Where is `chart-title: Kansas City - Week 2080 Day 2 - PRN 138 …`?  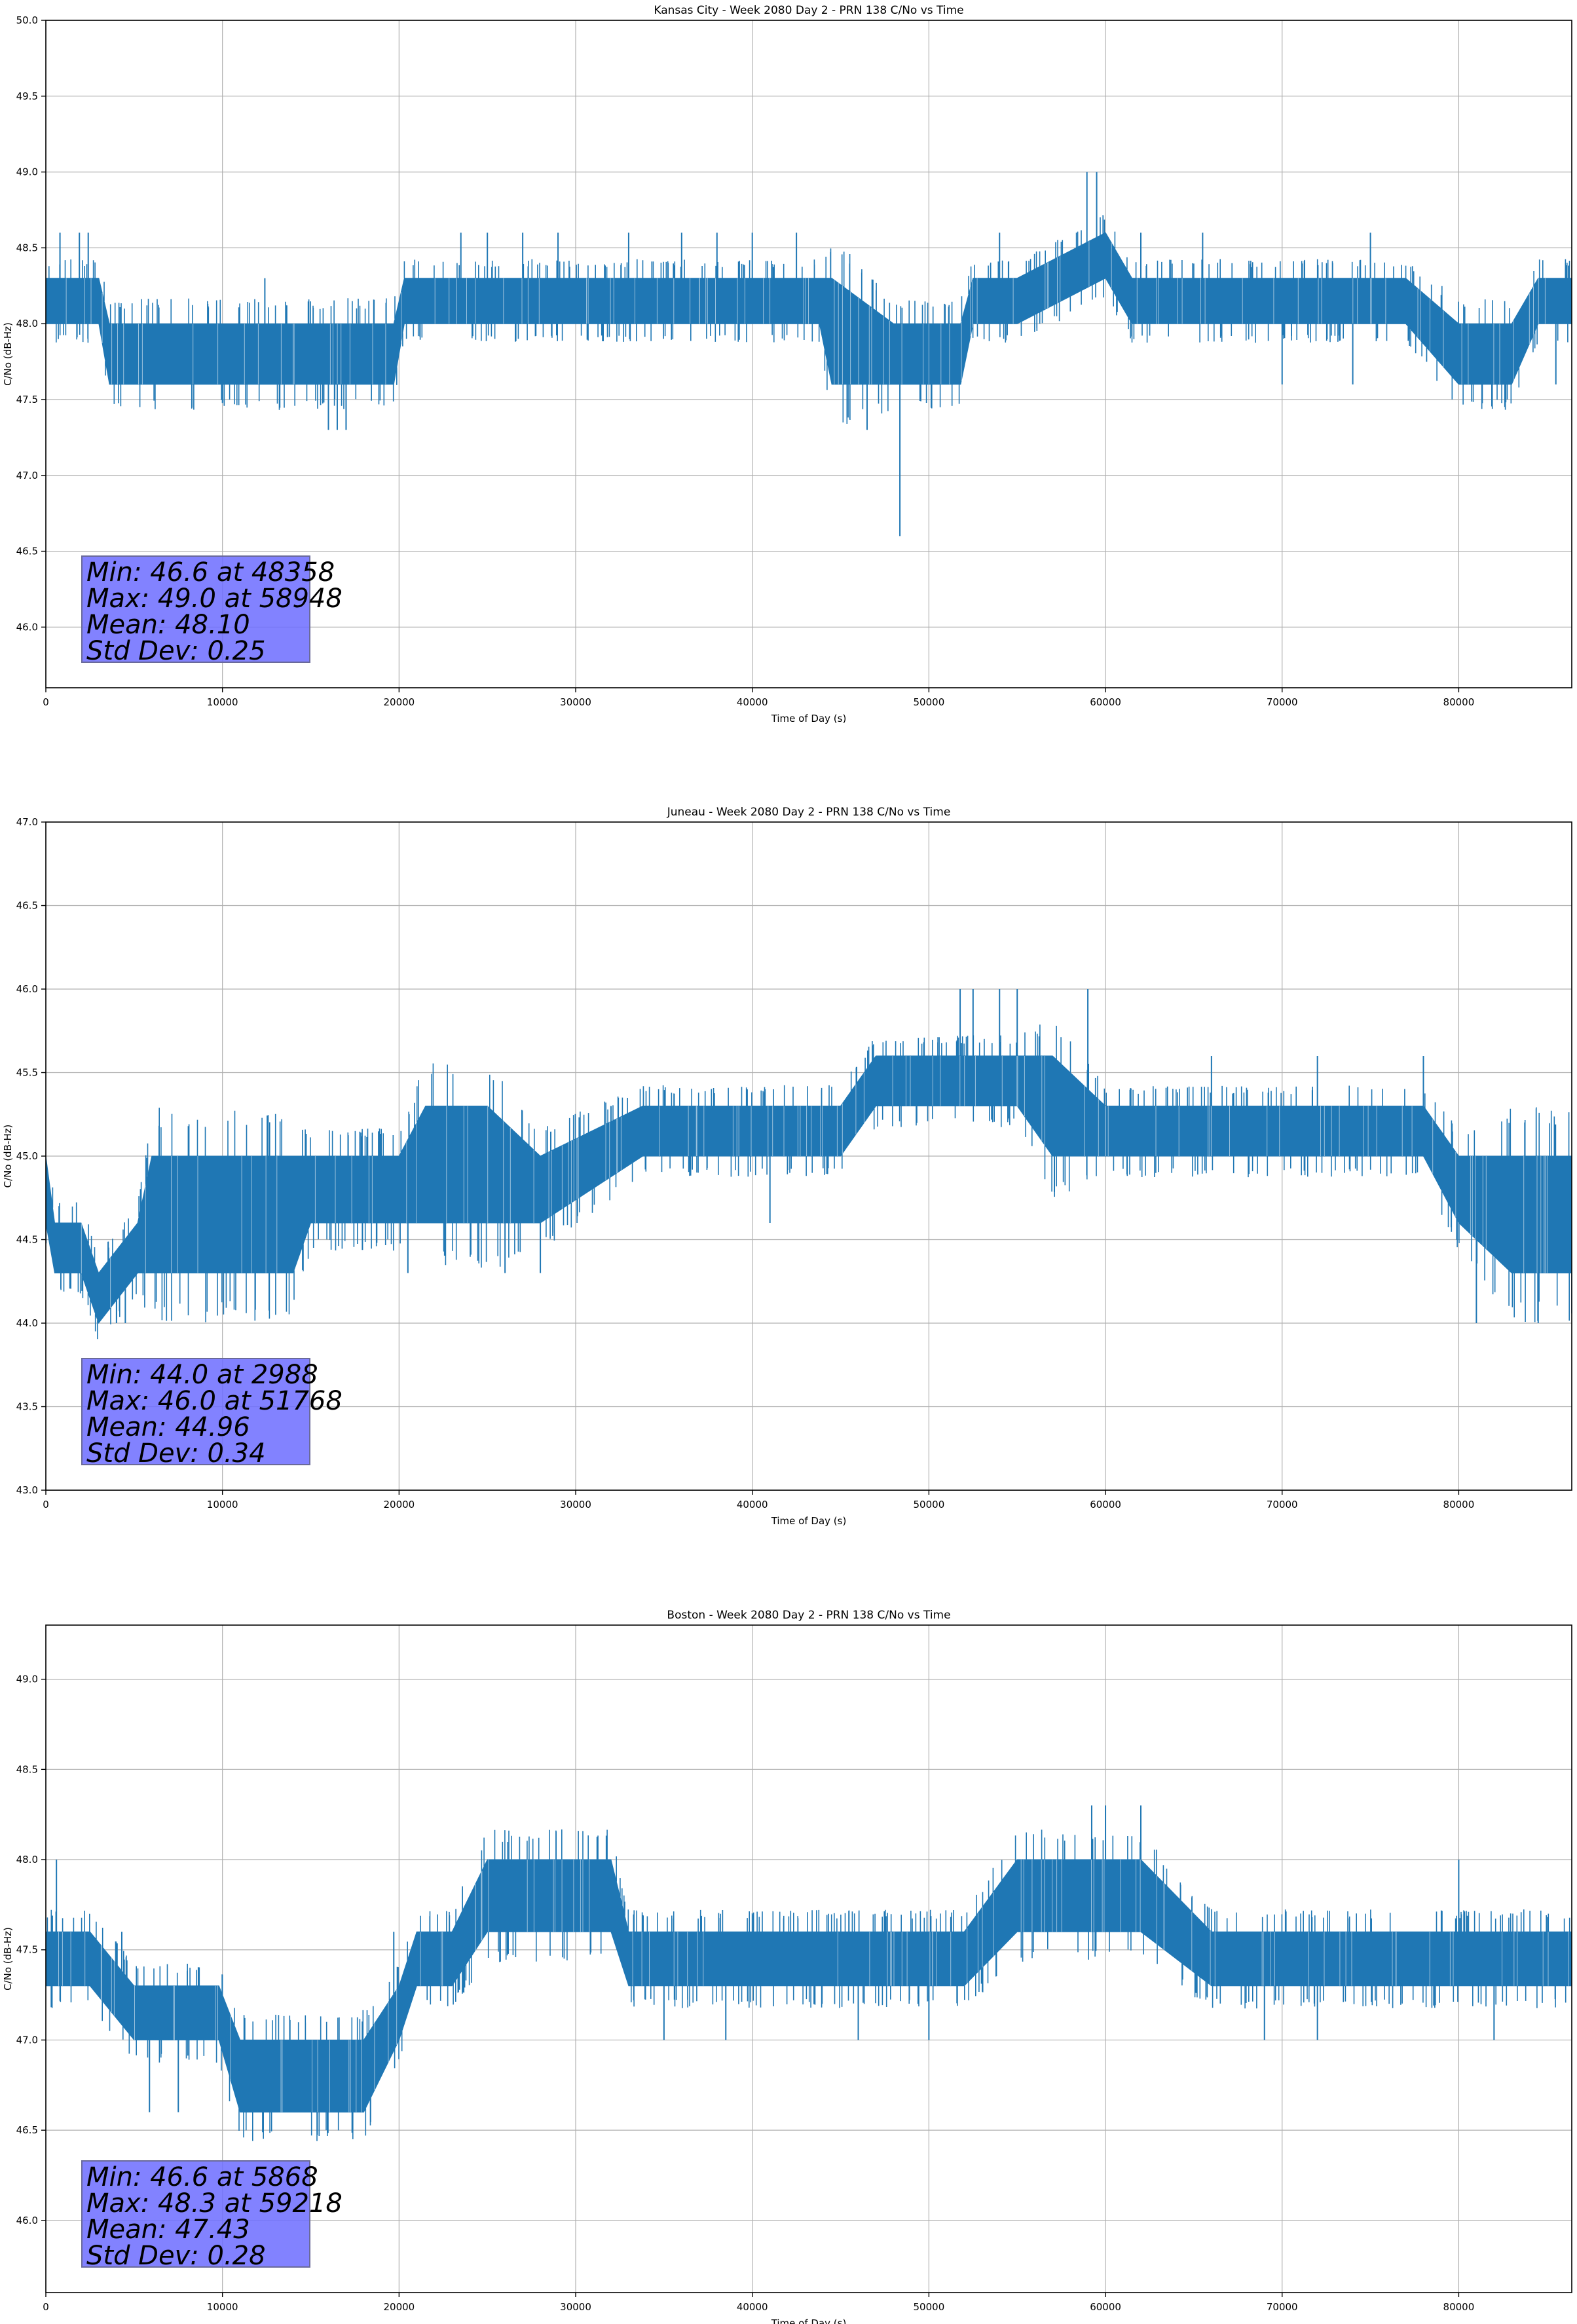
chart-title: Kansas City - Week 2080 Day 2 - PRN 138 … is located at coordinates (808, 10).